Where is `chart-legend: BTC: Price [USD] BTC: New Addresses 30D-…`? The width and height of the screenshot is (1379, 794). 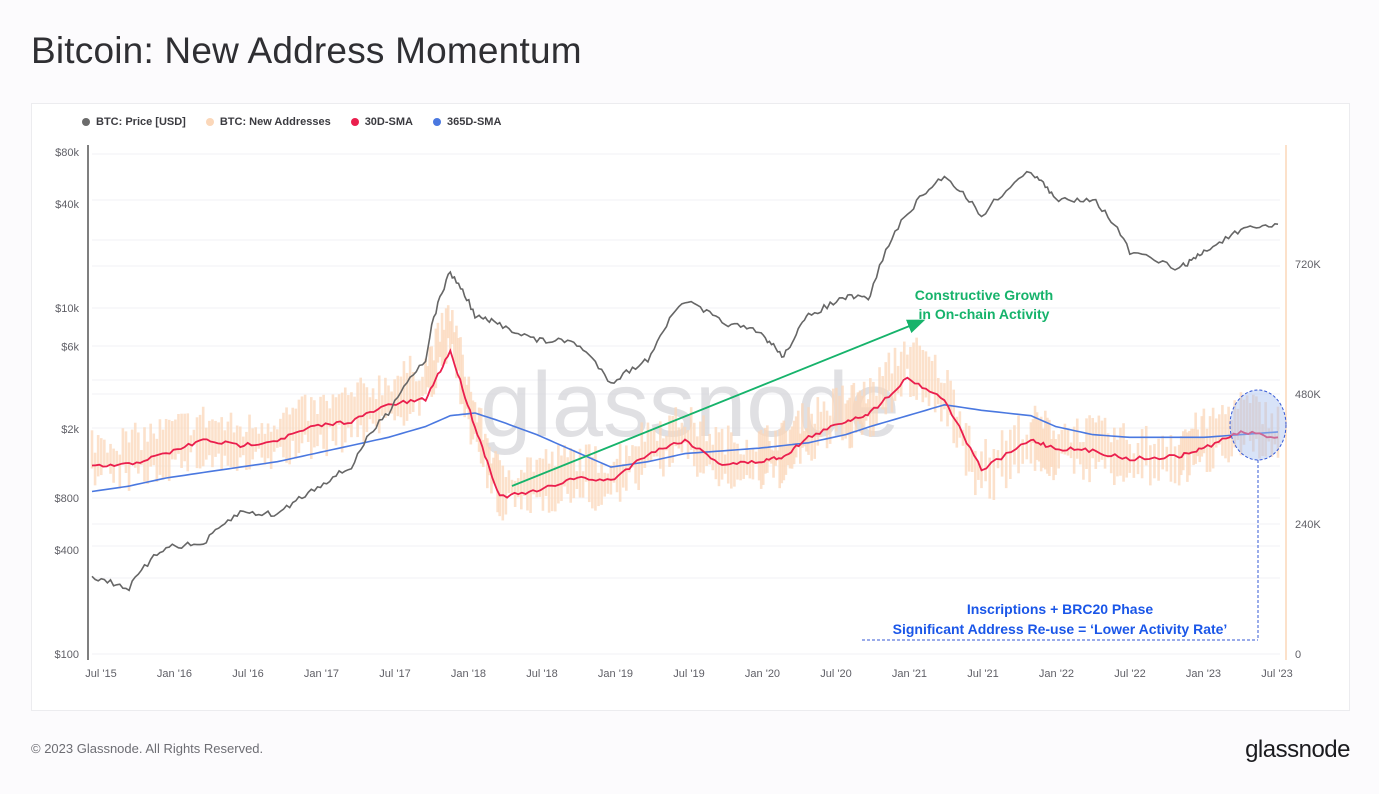 chart-legend: BTC: Price [USD] BTC: New Addresses 30D-… is located at coordinates (291, 122).